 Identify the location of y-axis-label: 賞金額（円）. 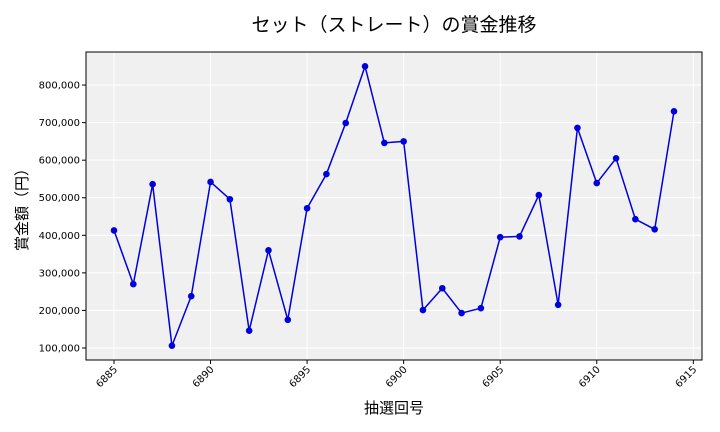
(22, 206).